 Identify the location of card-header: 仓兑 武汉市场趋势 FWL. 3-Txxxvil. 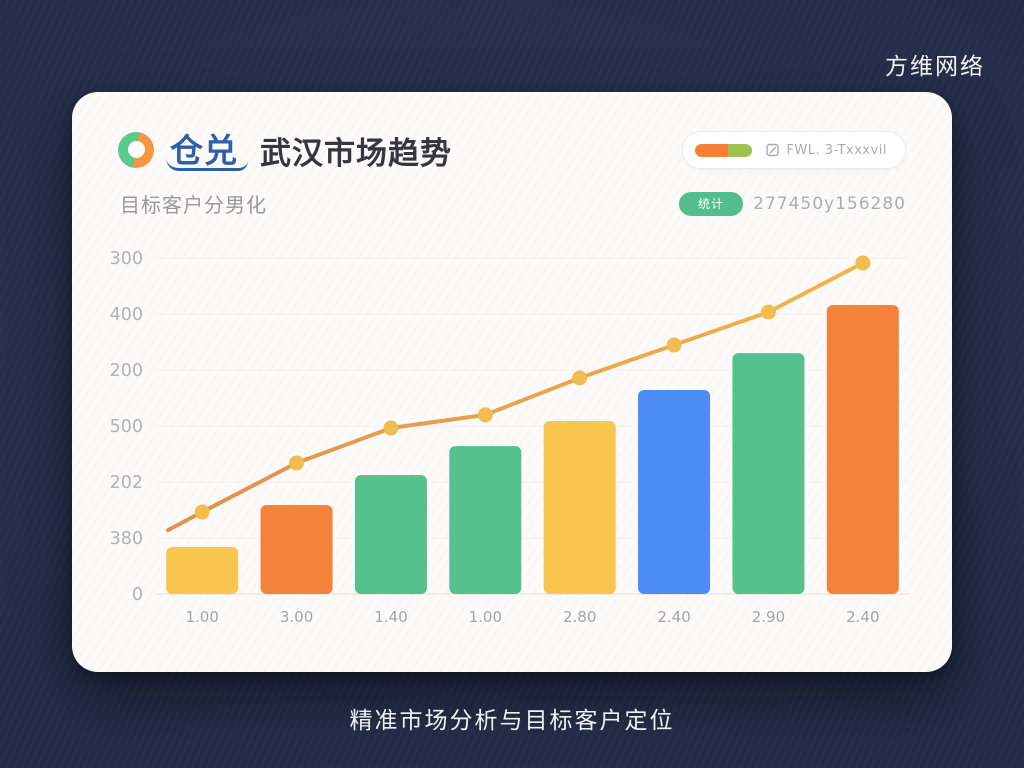
(512, 150).